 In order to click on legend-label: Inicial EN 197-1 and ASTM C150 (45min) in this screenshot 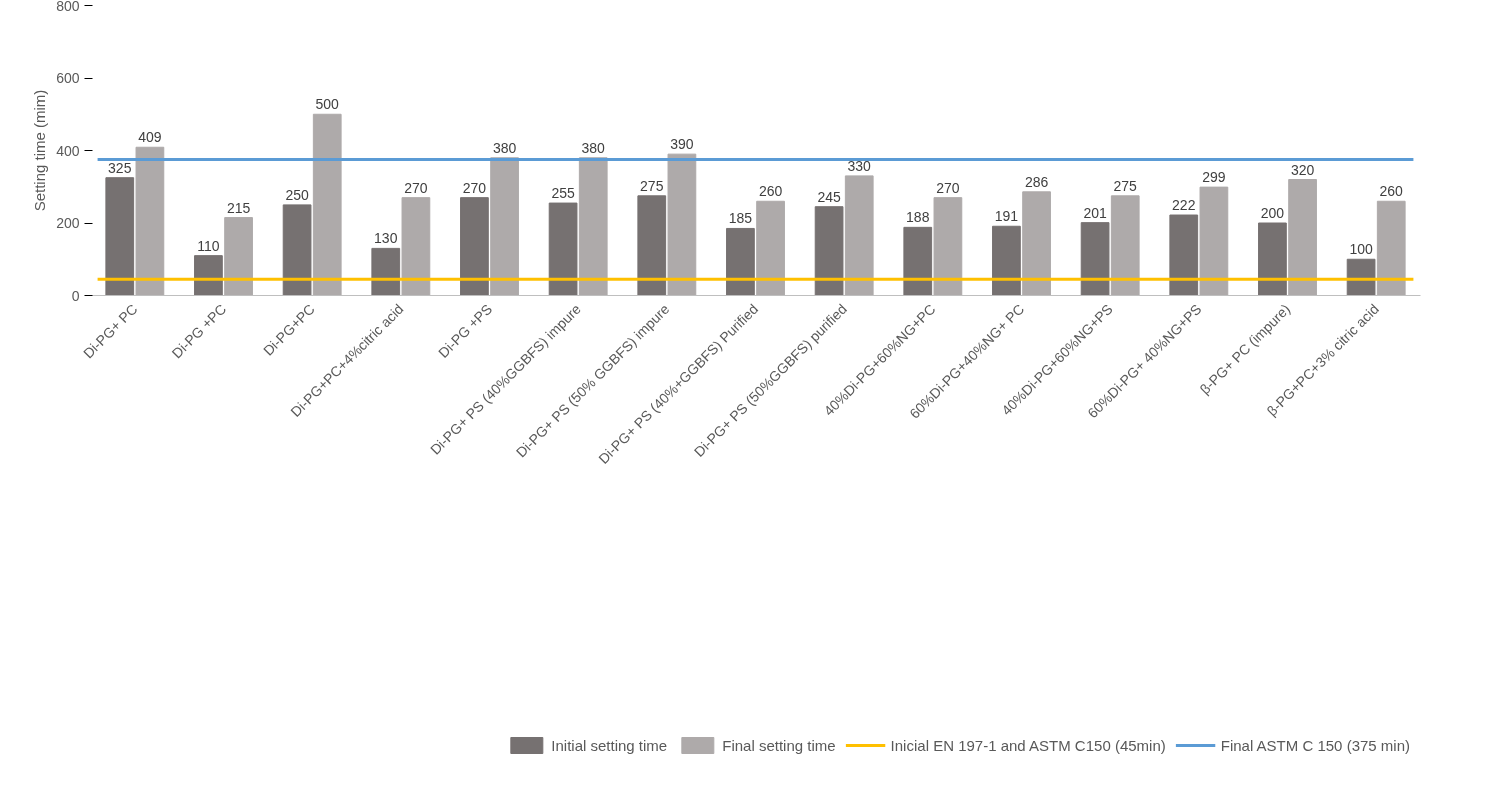, I will do `click(1028, 745)`.